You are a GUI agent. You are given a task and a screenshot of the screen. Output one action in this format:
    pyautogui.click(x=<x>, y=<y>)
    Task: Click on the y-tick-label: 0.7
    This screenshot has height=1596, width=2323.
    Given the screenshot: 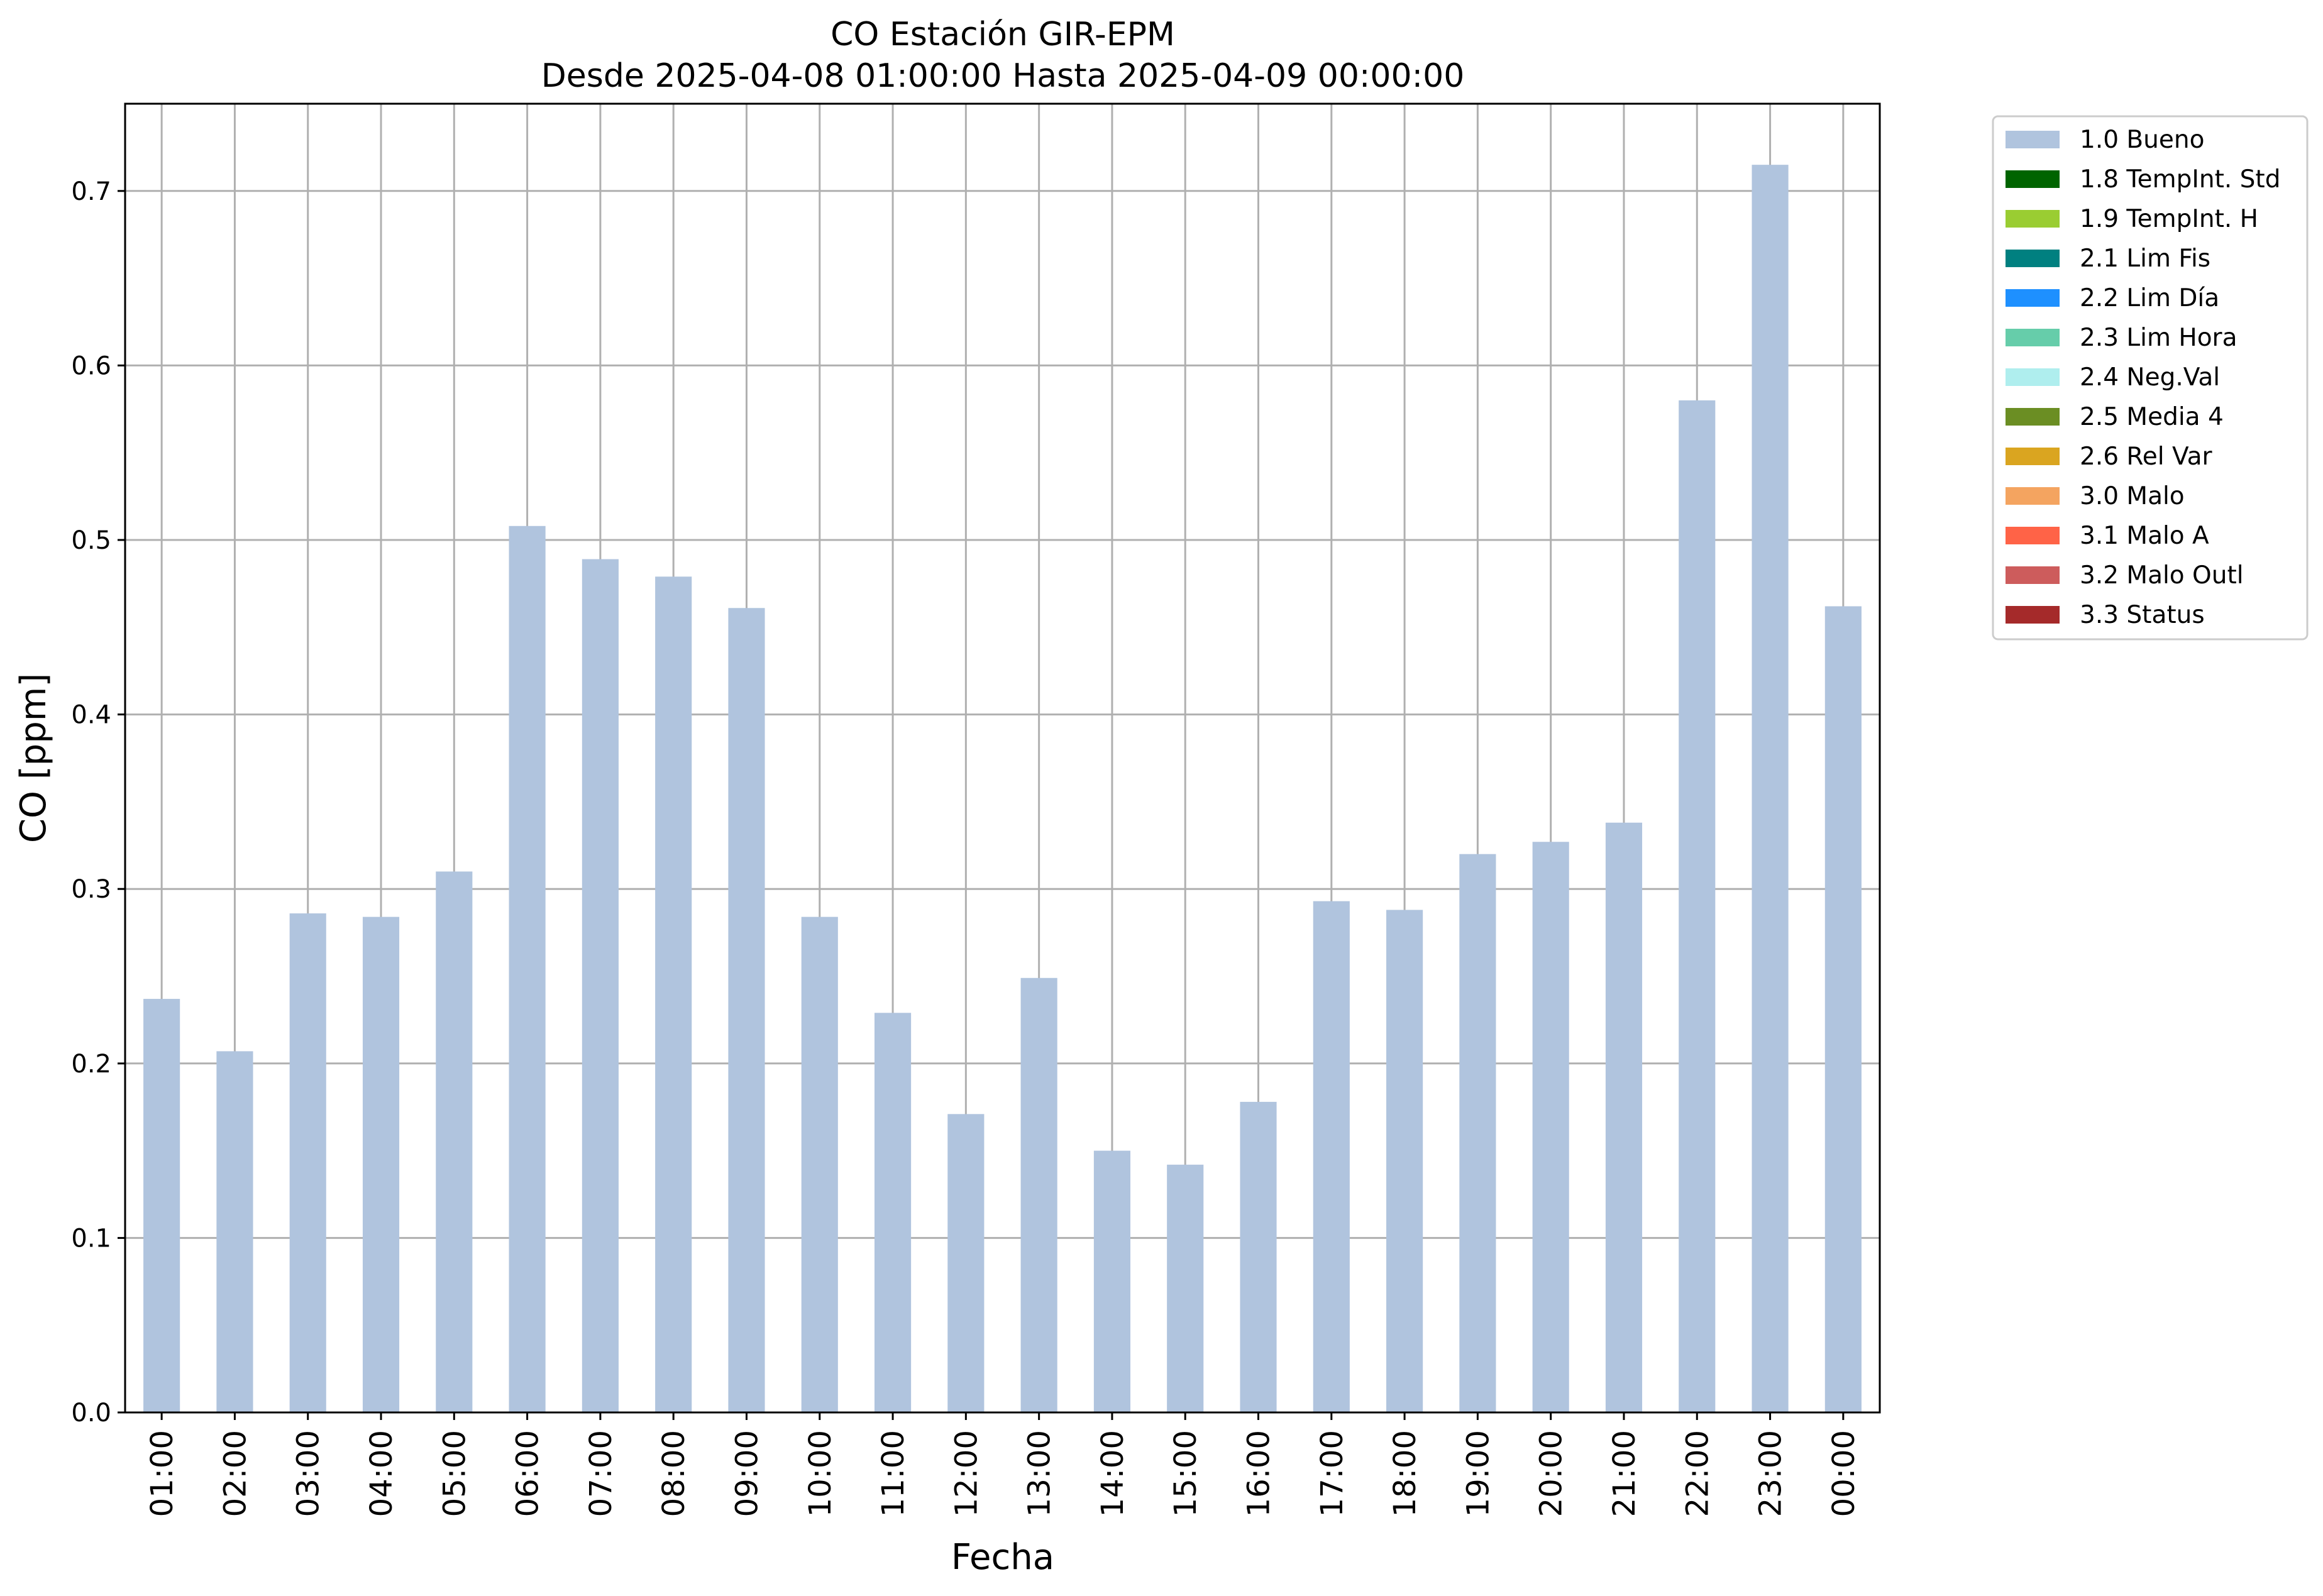 What is the action you would take?
    pyautogui.click(x=91, y=191)
    